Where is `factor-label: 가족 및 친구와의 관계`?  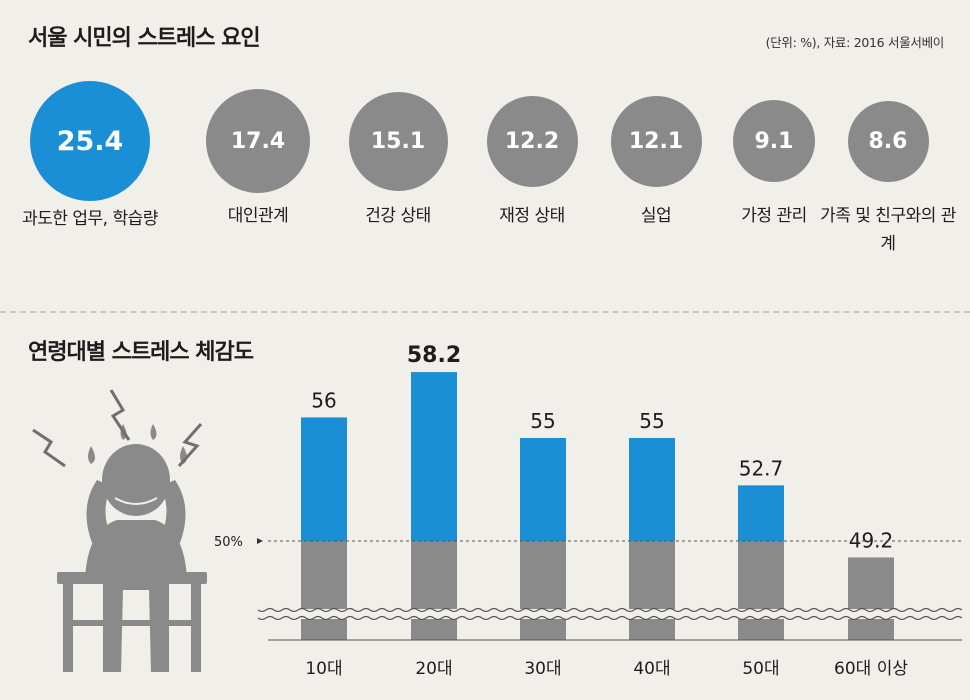 factor-label: 가족 및 친구와의 관계 is located at coordinates (888, 230).